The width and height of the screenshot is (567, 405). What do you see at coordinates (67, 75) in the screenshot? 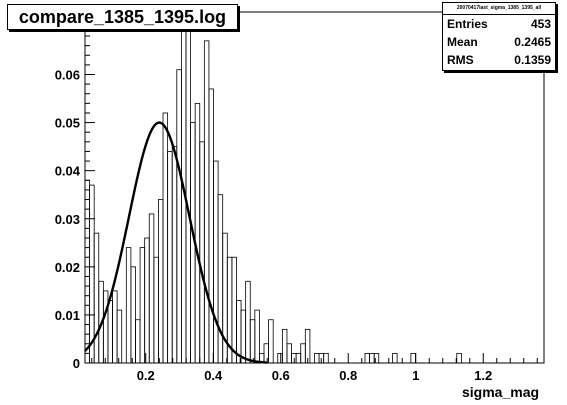
I see `y-tick-label: 0.06` at bounding box center [67, 75].